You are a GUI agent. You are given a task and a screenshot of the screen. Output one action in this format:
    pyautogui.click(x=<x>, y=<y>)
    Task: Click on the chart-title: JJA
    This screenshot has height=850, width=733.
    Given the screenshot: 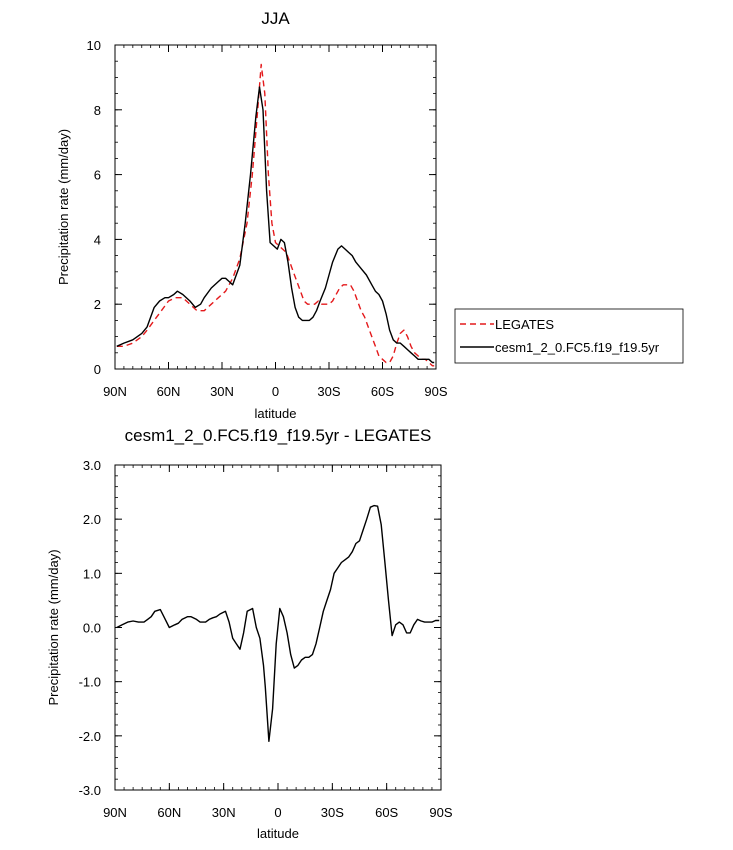 What is the action you would take?
    pyautogui.click(x=275, y=18)
    